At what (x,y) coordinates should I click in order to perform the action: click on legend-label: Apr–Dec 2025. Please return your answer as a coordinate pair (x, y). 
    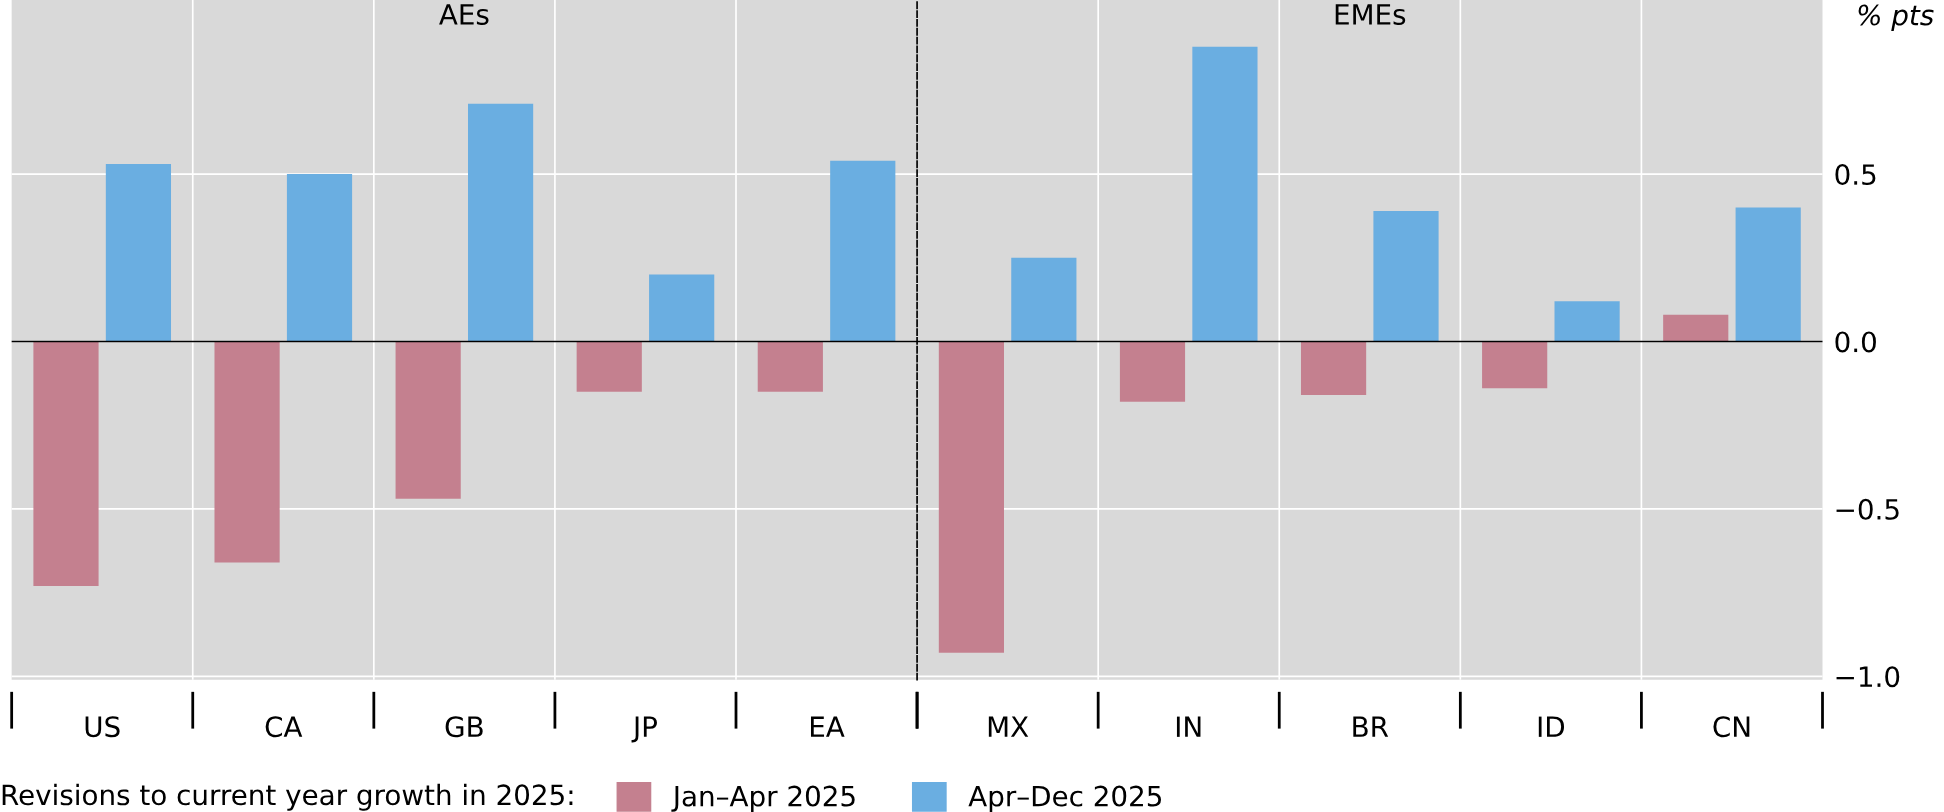
    Looking at the image, I should click on (1064, 798).